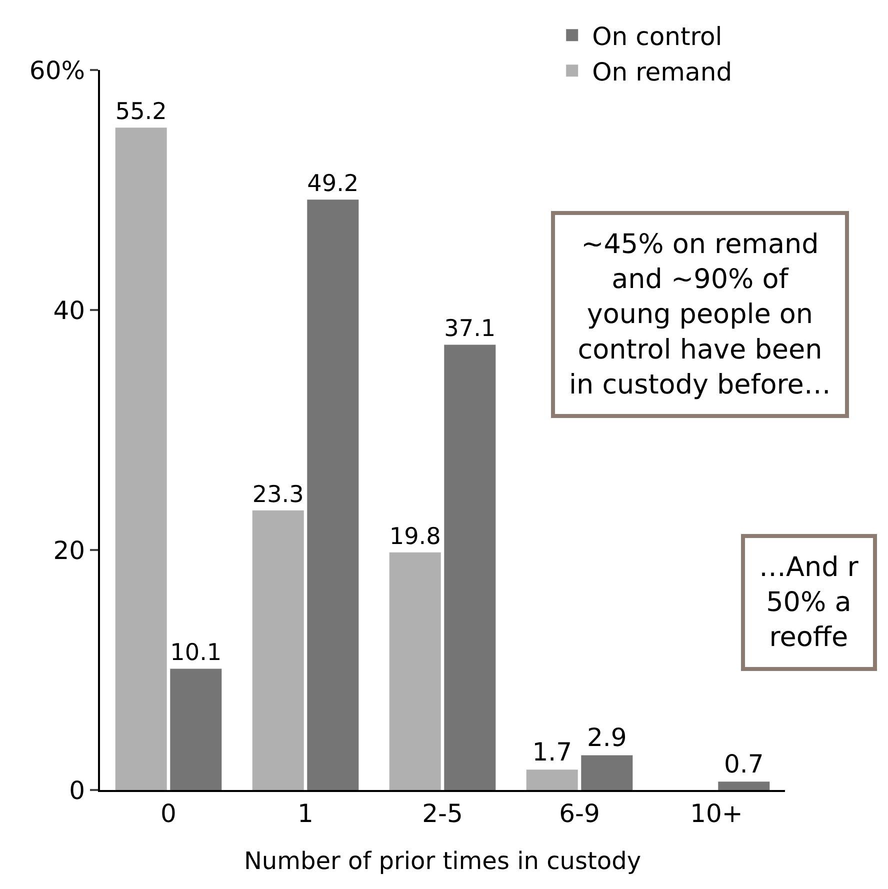  Describe the element at coordinates (77, 790) in the screenshot. I see `y-tick-label: 0` at that location.